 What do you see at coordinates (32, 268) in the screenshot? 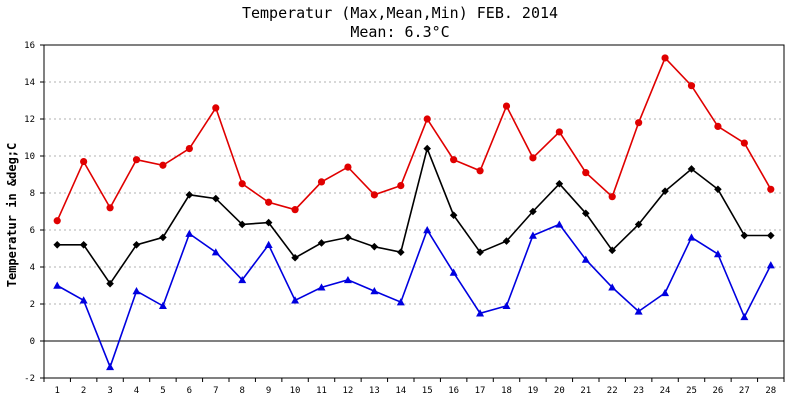
I see `y-tick-label: 4` at bounding box center [32, 268].